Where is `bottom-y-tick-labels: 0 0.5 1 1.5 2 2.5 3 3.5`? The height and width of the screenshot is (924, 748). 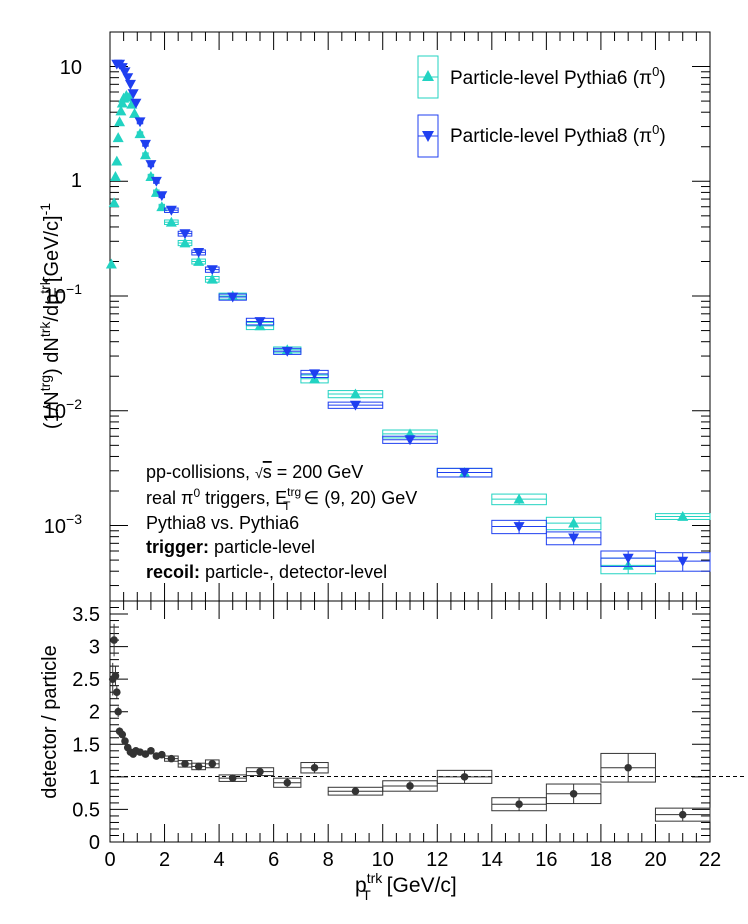 bottom-y-tick-labels: 0 0.5 1 1.5 2 2.5 3 3.5 is located at coordinates (86, 729).